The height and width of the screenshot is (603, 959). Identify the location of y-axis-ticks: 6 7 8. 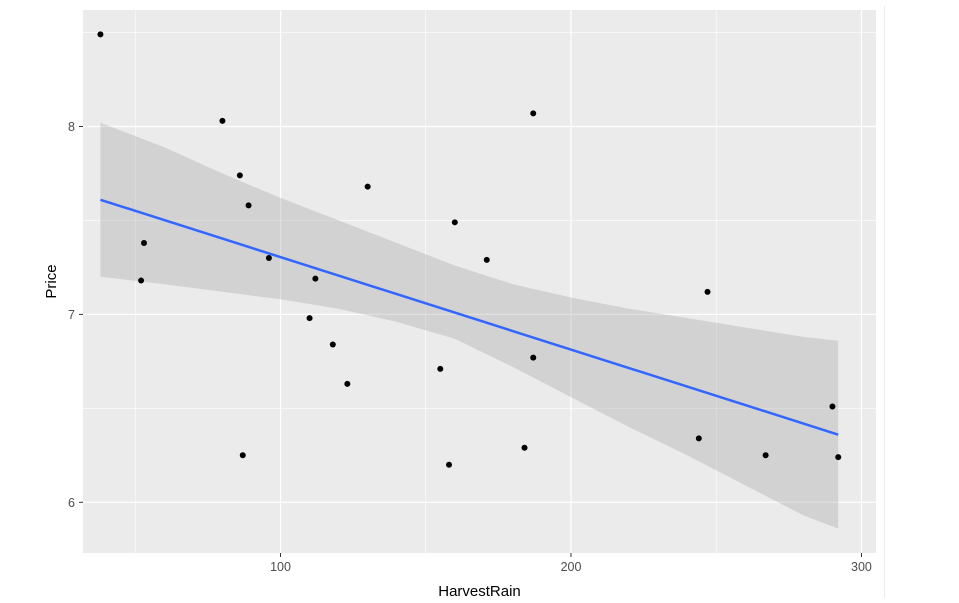
(75, 315).